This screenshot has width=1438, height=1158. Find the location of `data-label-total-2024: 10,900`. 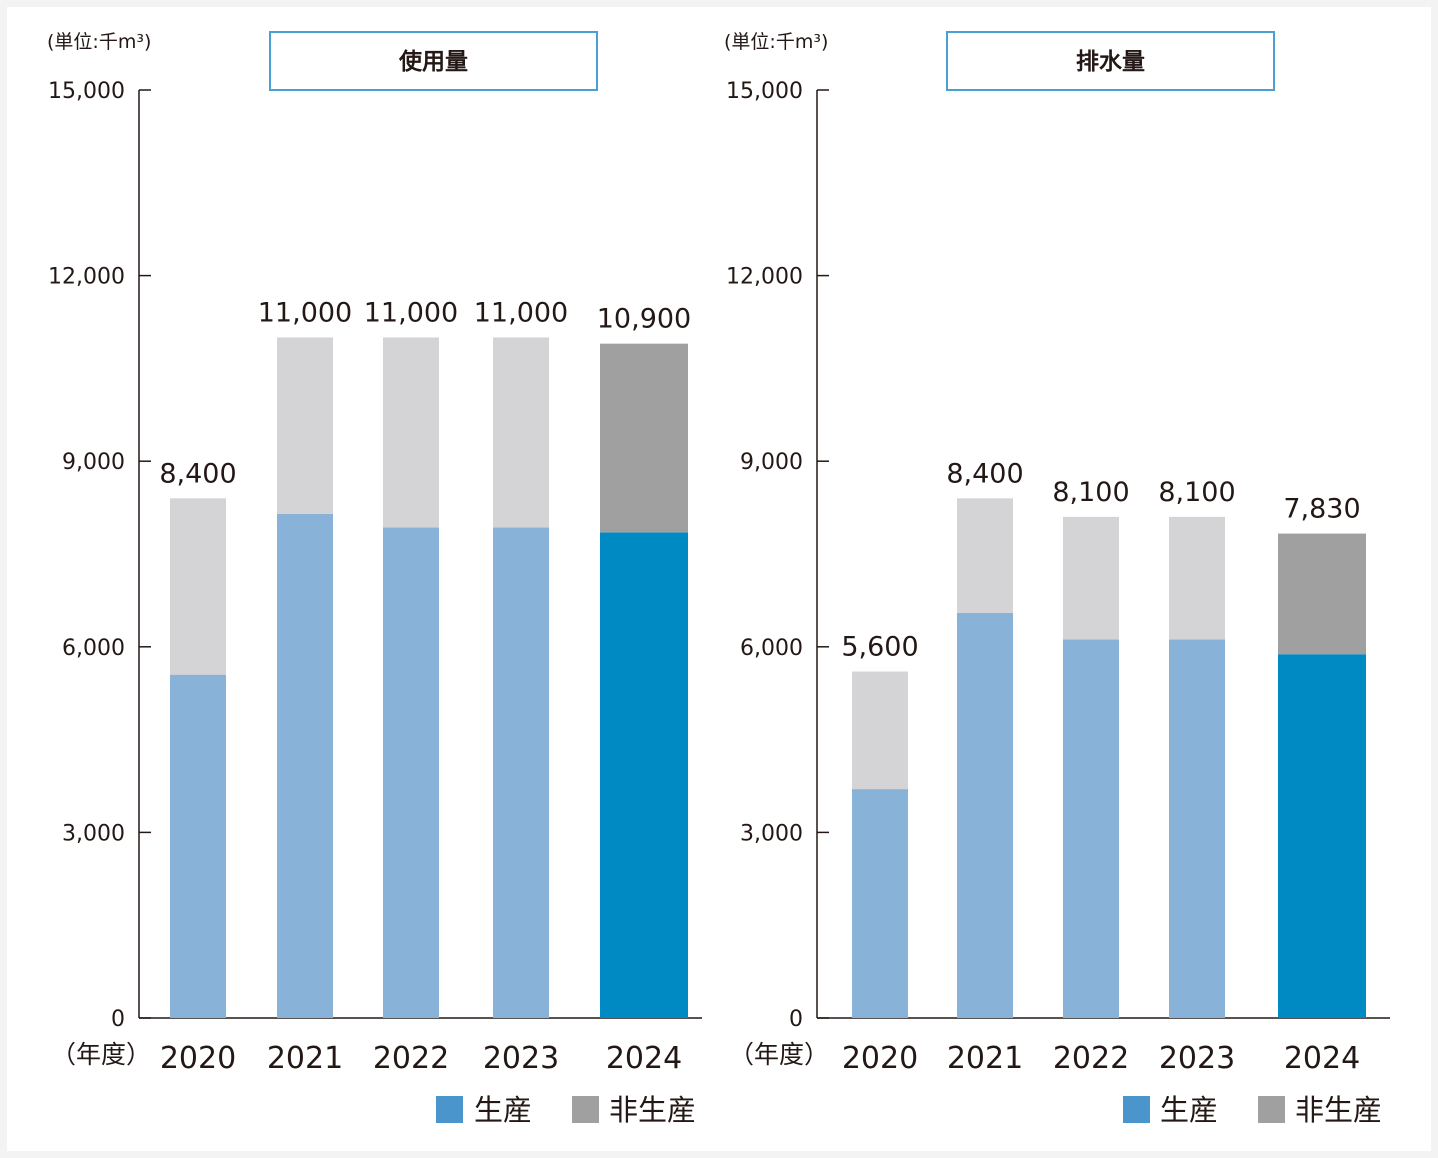

data-label-total-2024: 10,900 is located at coordinates (644, 319).